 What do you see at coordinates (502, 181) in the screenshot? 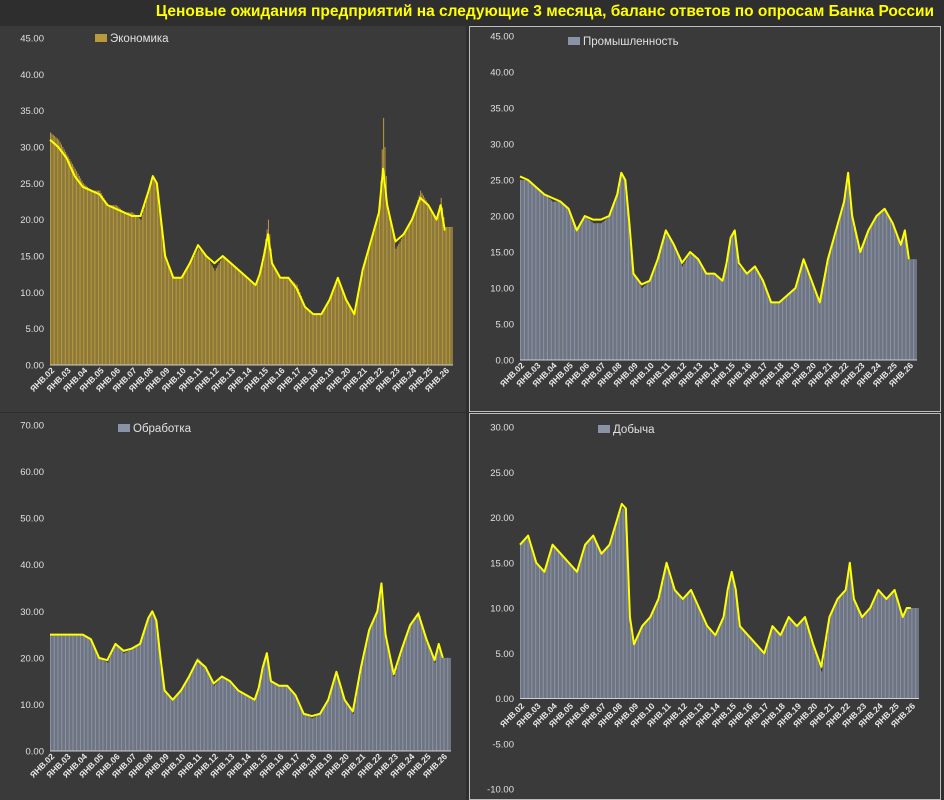
I see `y-tick-label: 25.00` at bounding box center [502, 181].